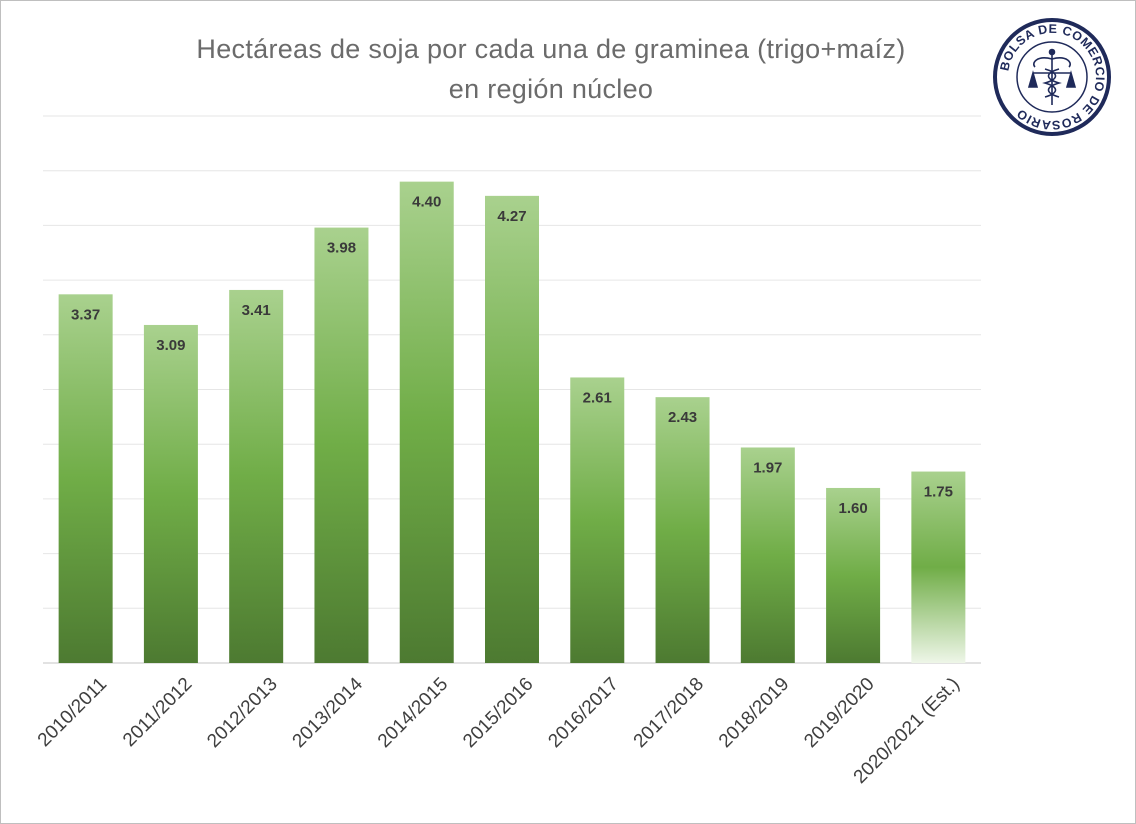  Describe the element at coordinates (85, 478) in the screenshot. I see `bar-2010-2011` at that location.